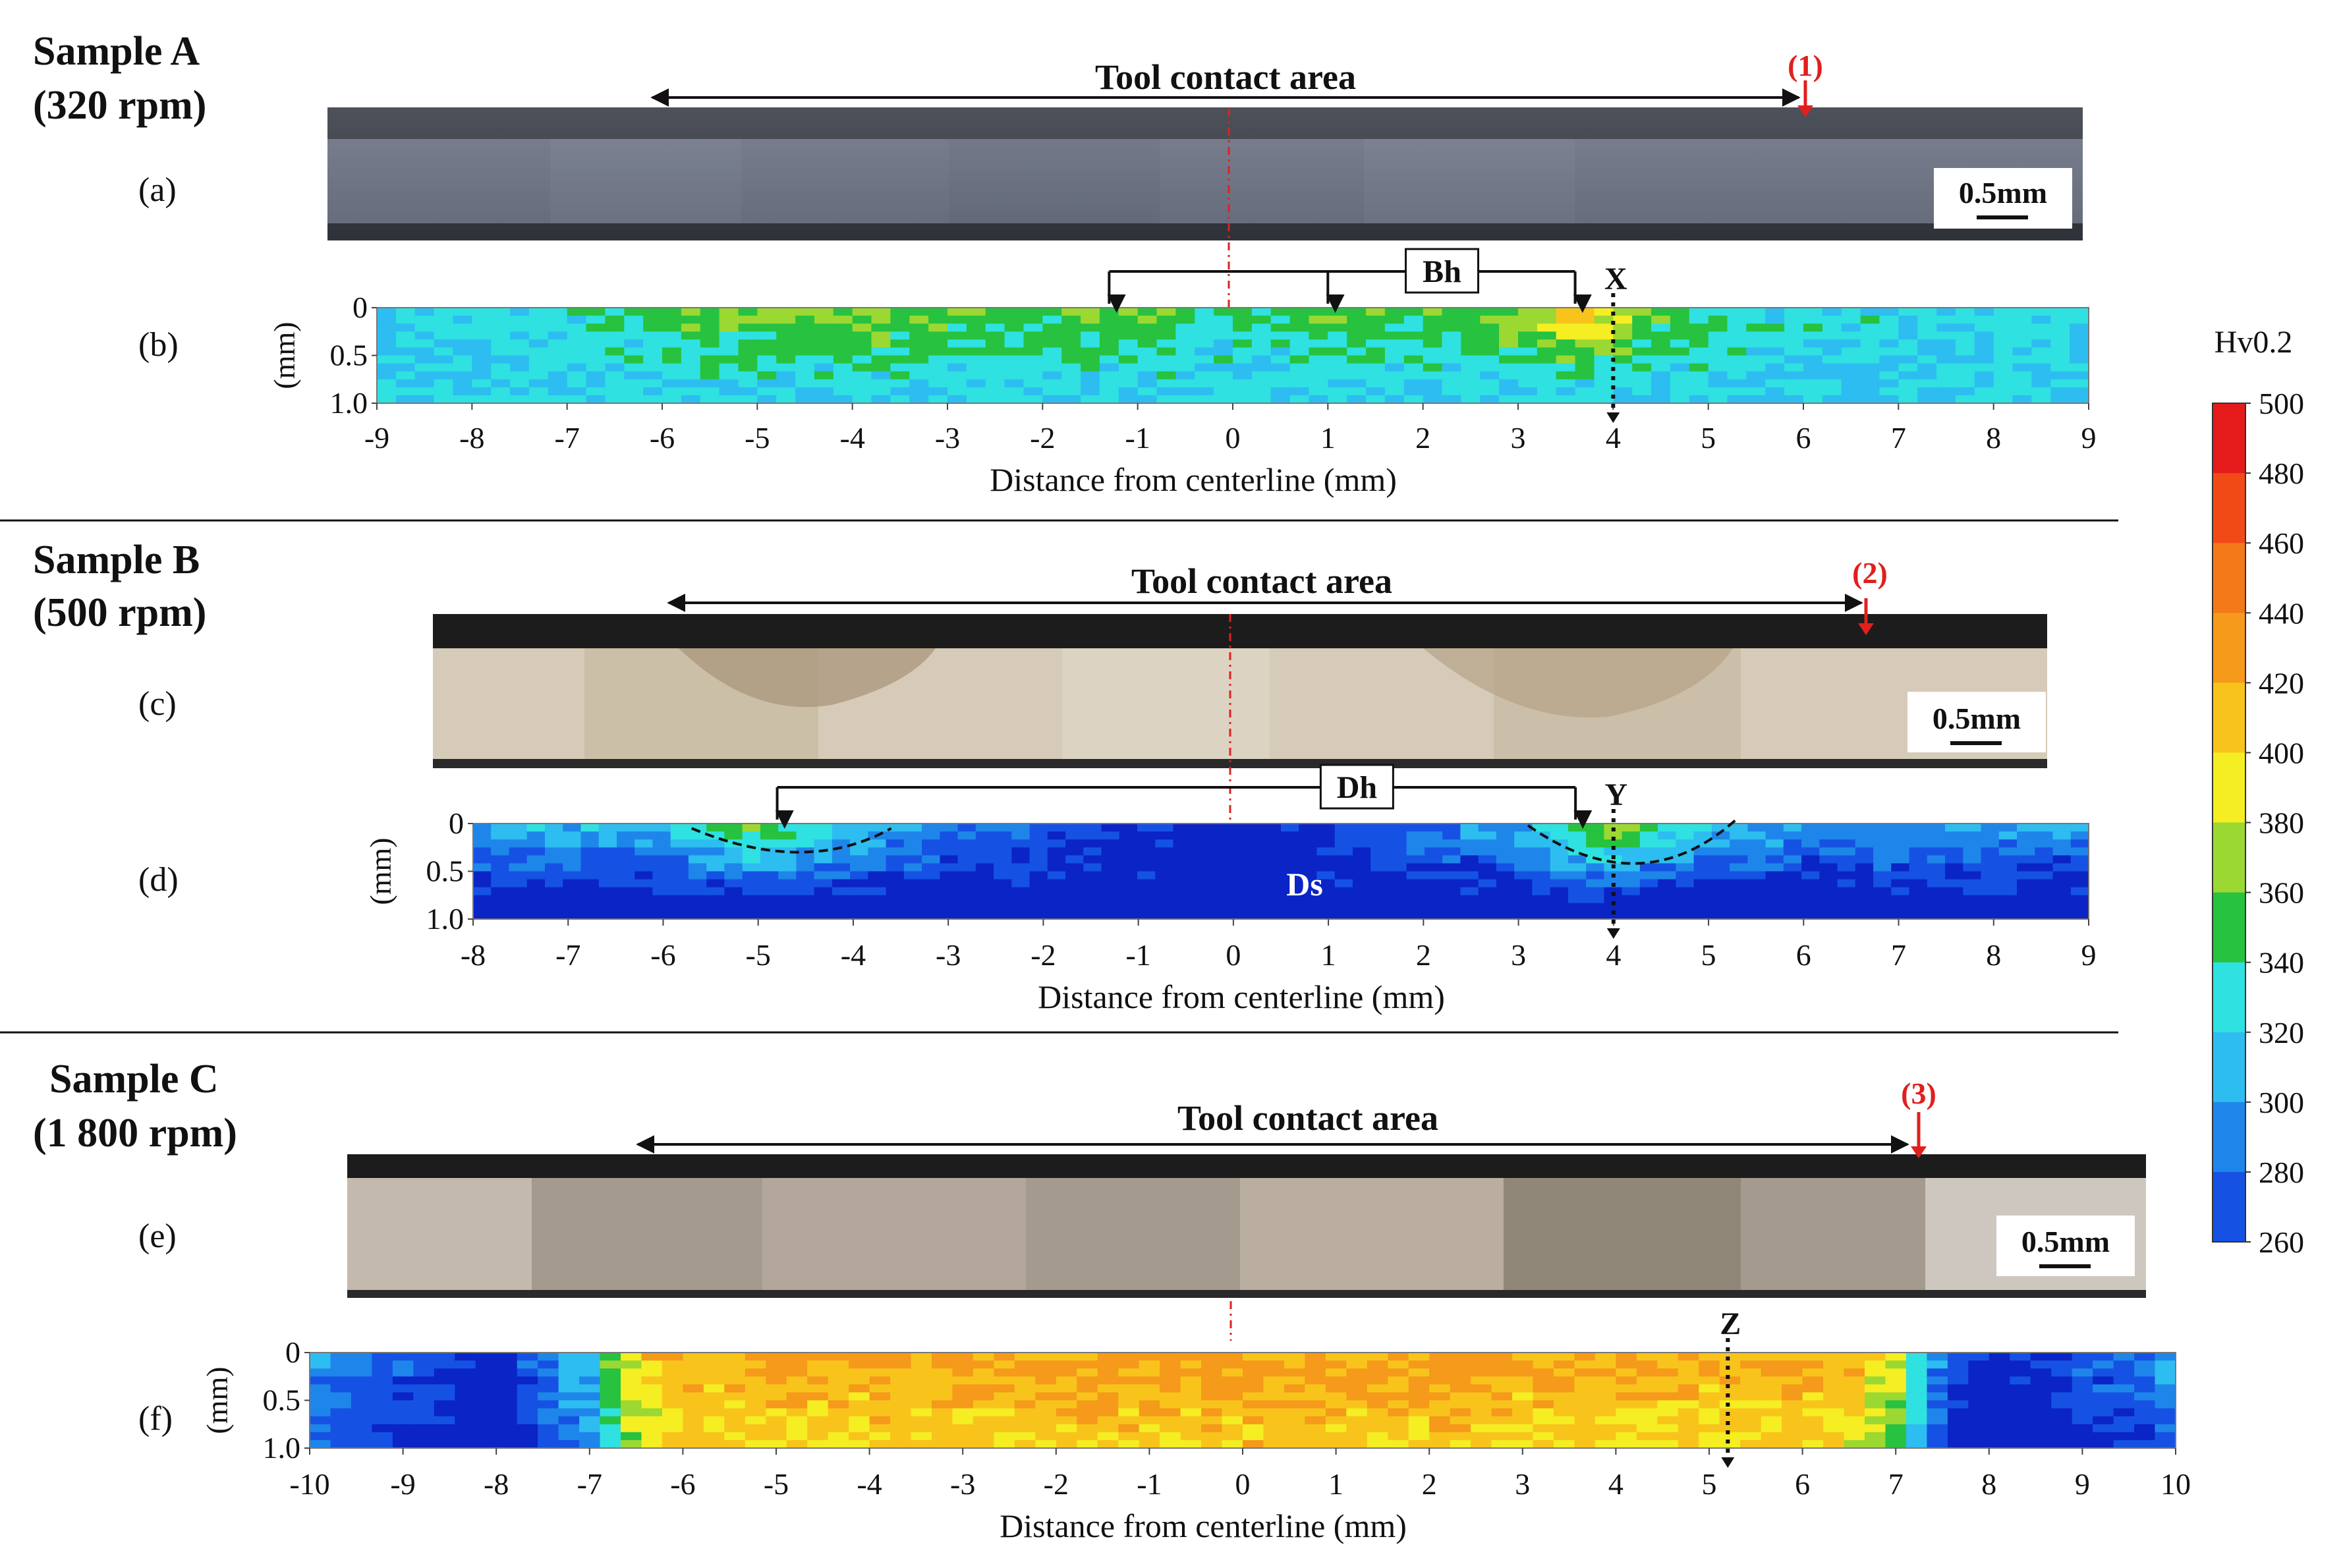 This screenshot has width=2343, height=1568. What do you see at coordinates (116, 560) in the screenshot?
I see `sample-b-title: Sample B` at bounding box center [116, 560].